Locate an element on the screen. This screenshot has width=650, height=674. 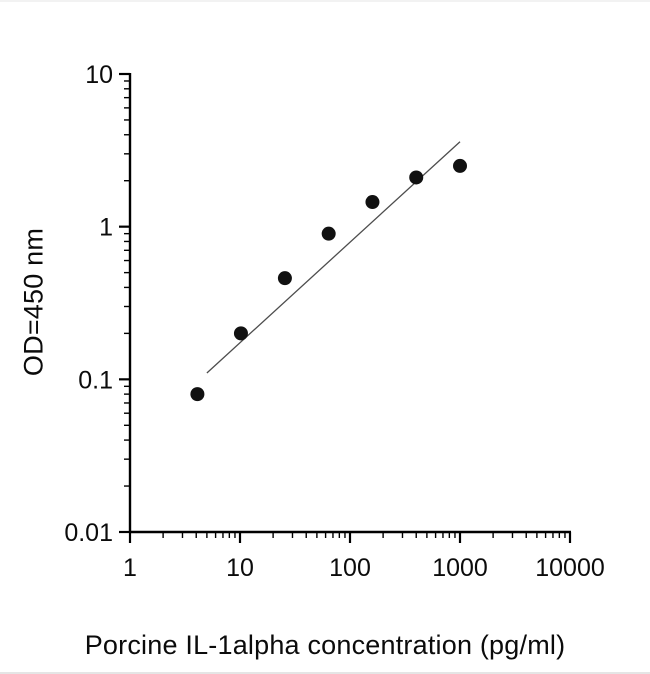
y-tick-label: 0.01 is located at coordinates (88, 533).